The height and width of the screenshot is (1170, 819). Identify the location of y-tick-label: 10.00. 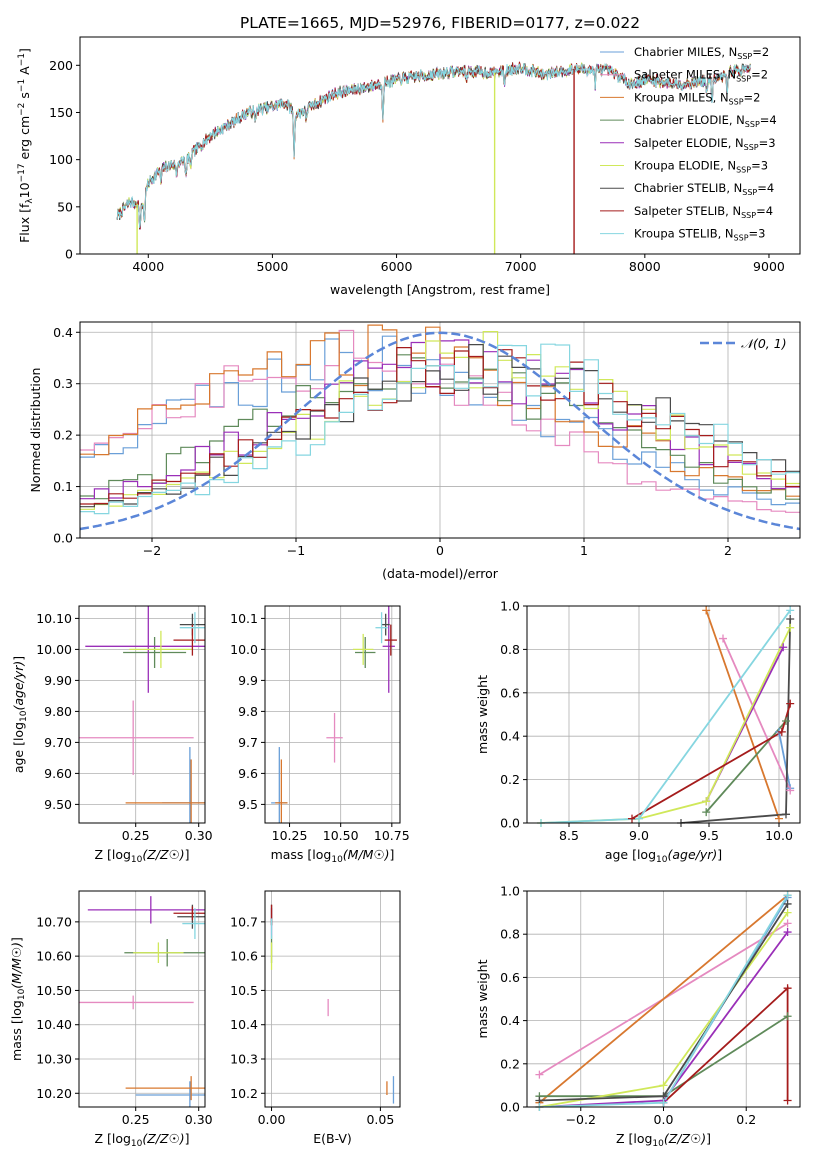
(54, 649).